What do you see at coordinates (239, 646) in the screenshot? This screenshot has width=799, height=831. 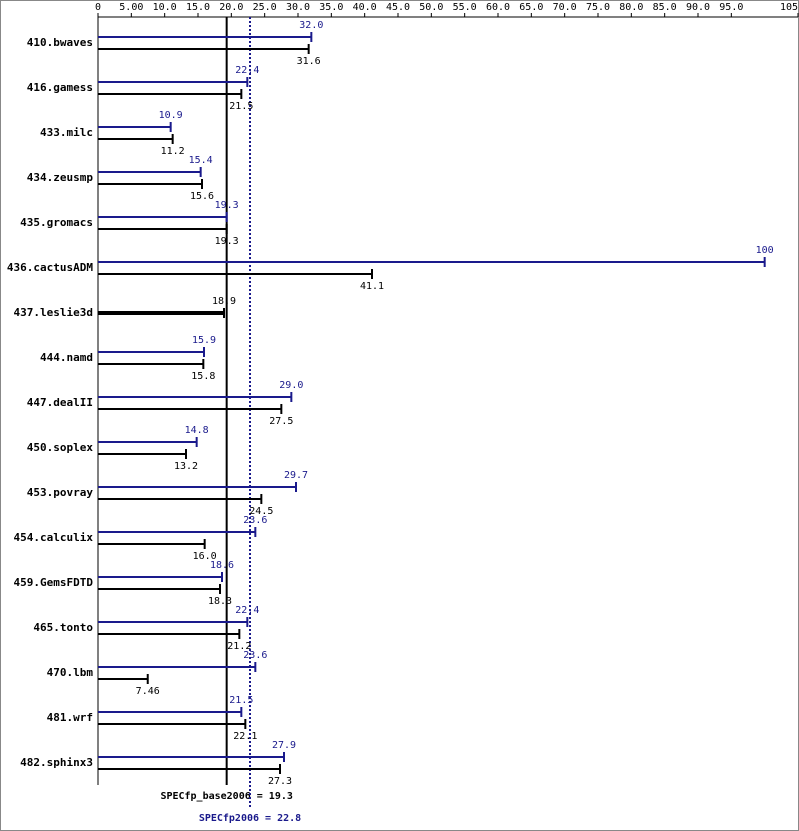 I see `value-label: 21.2` at bounding box center [239, 646].